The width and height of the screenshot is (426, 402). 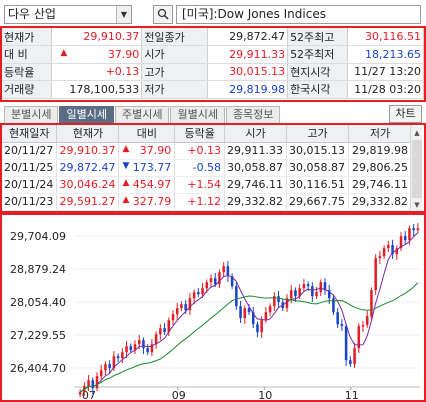 What do you see at coordinates (27, 72) in the screenshot?
I see `label-change-rate: 등락율` at bounding box center [27, 72].